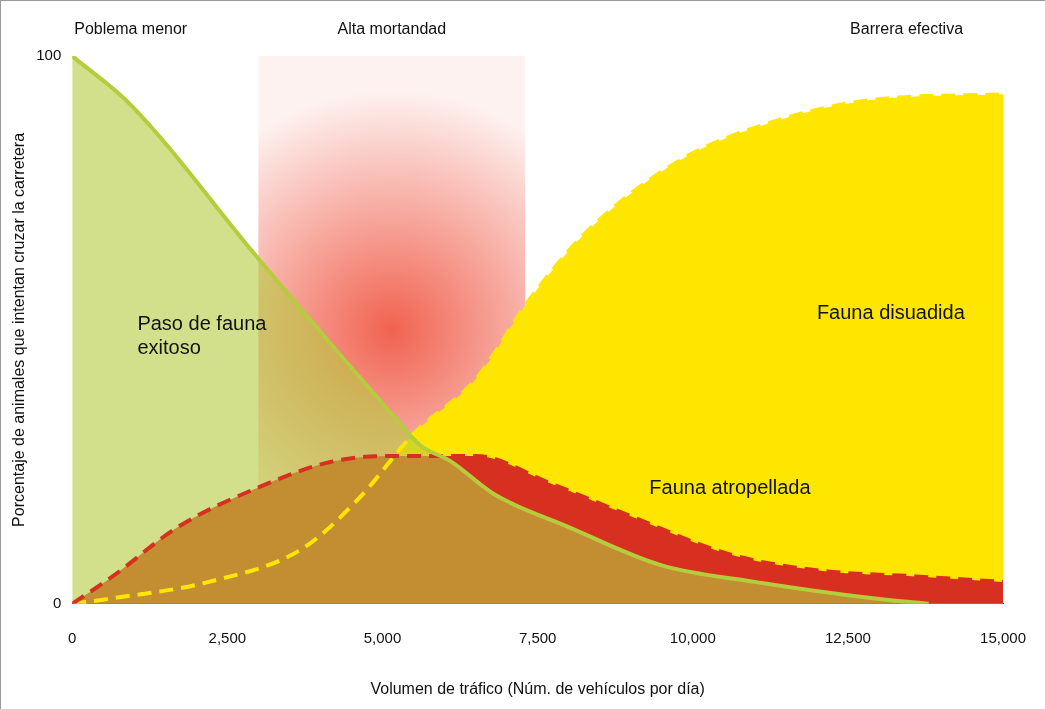 This screenshot has height=709, width=1045. What do you see at coordinates (202, 334) in the screenshot?
I see `series-label: Paso de fauna exitoso` at bounding box center [202, 334].